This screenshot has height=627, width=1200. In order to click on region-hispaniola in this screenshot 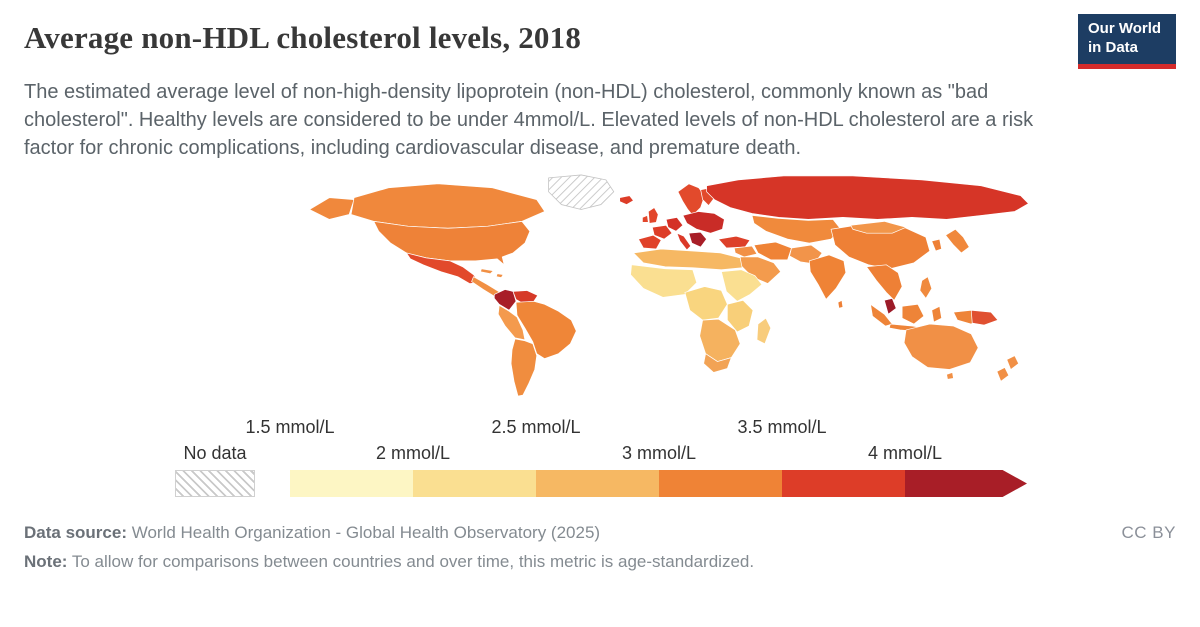, I will do `click(499, 275)`.